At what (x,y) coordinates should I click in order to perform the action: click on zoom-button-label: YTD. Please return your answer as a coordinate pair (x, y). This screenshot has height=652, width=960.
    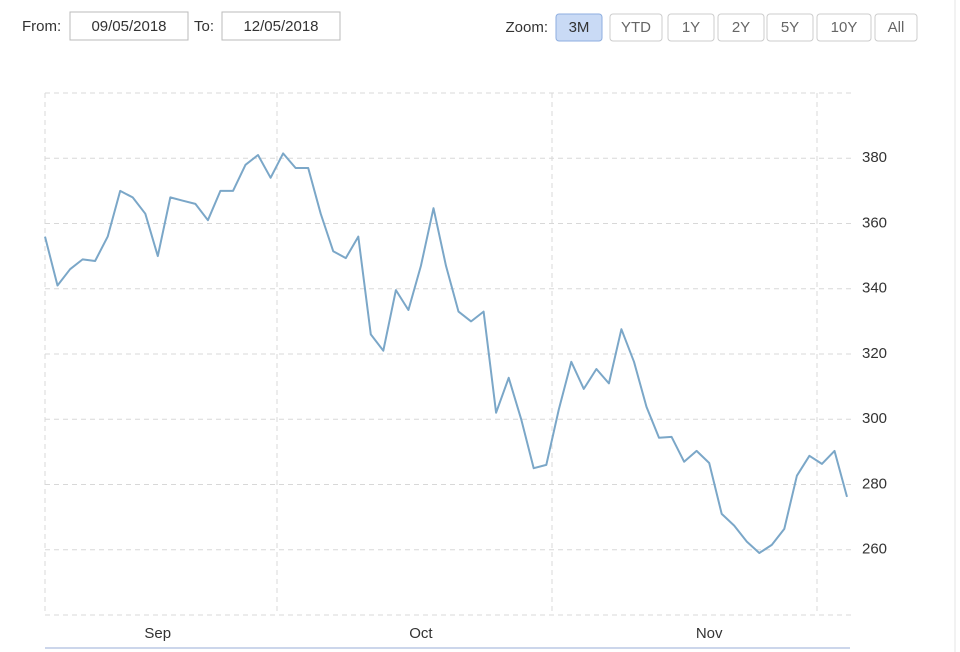
    Looking at the image, I should click on (636, 27).